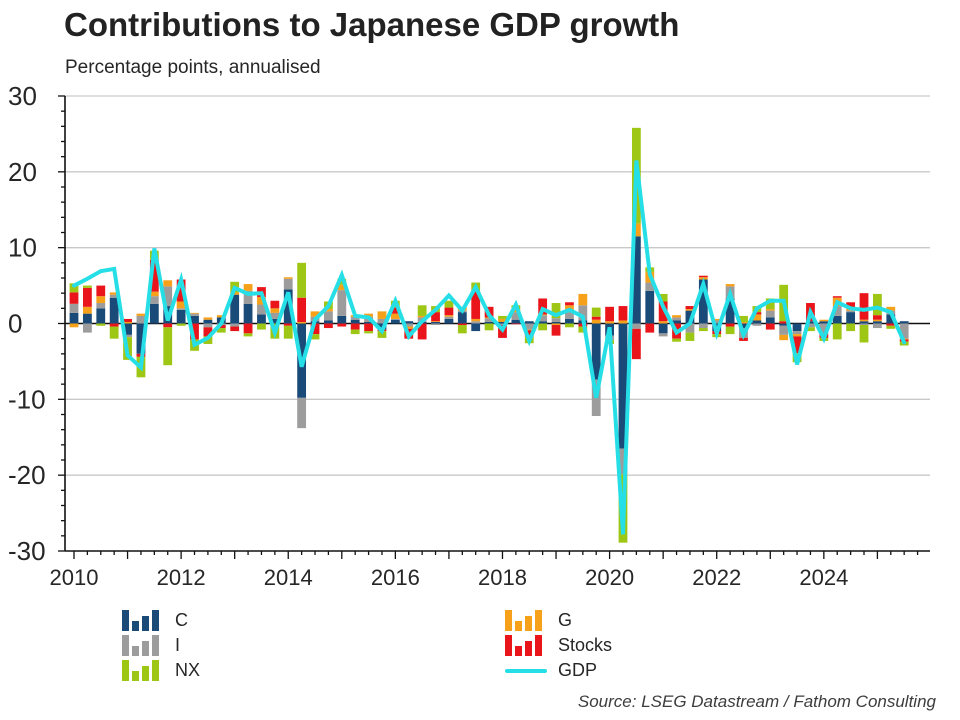 The width and height of the screenshot is (960, 720). I want to click on svg-text: 2022, so click(716, 577).